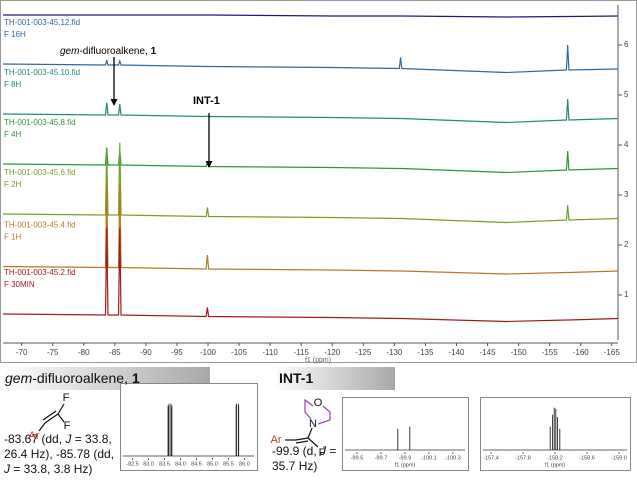  What do you see at coordinates (51, 469) in the screenshot?
I see `caption-part: = 33.8, 3.8 Hz)` at bounding box center [51, 469].